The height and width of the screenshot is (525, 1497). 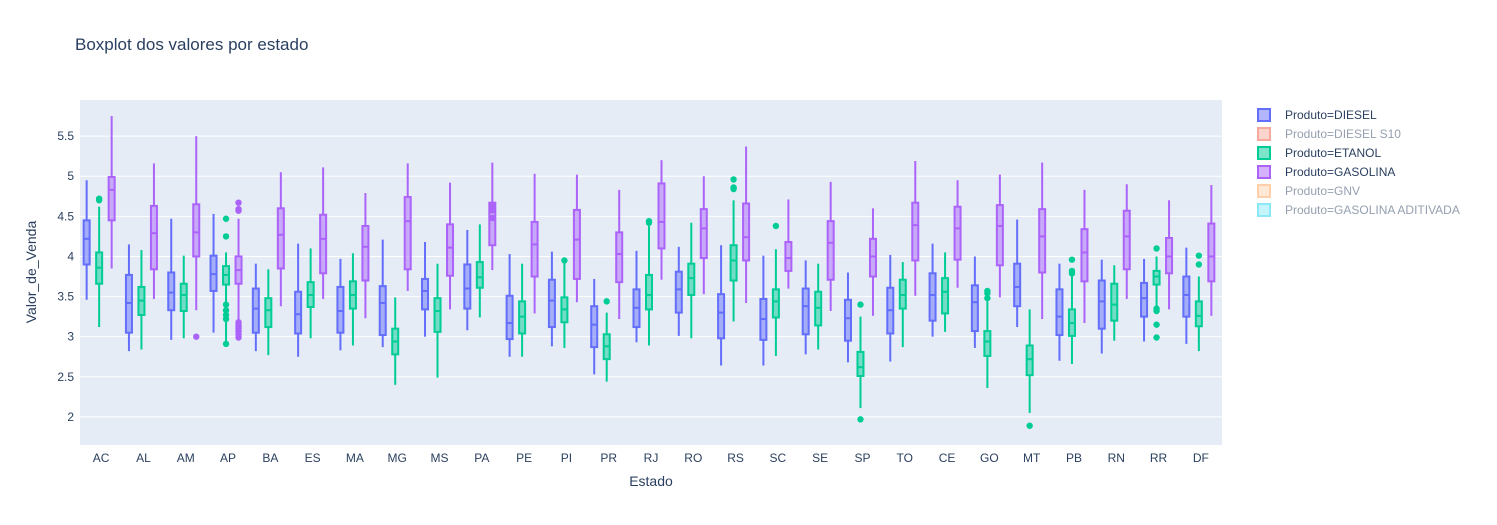 What do you see at coordinates (65, 136) in the screenshot?
I see `y-tick-label: 5.5` at bounding box center [65, 136].